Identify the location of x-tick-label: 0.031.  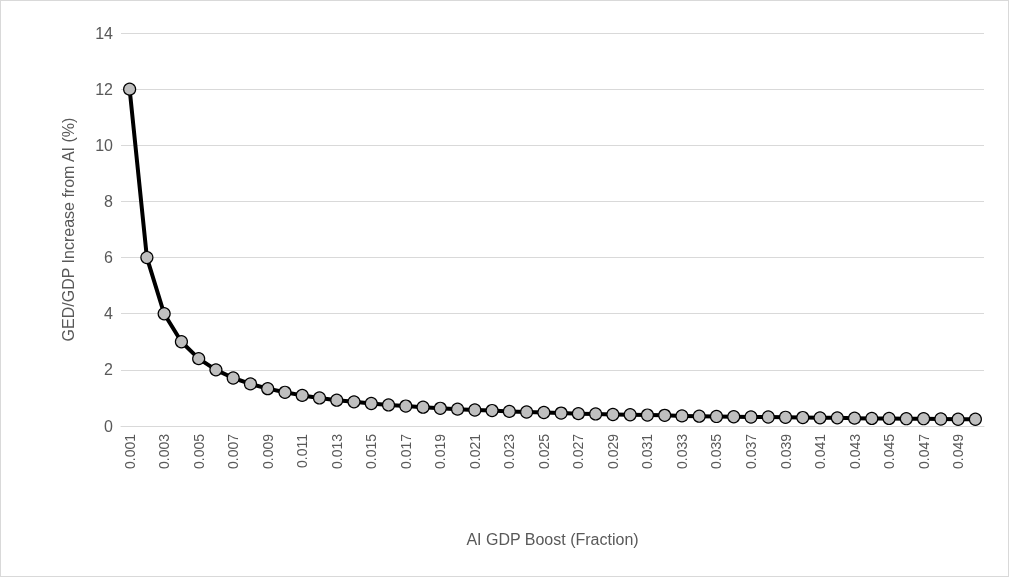
(647, 451).